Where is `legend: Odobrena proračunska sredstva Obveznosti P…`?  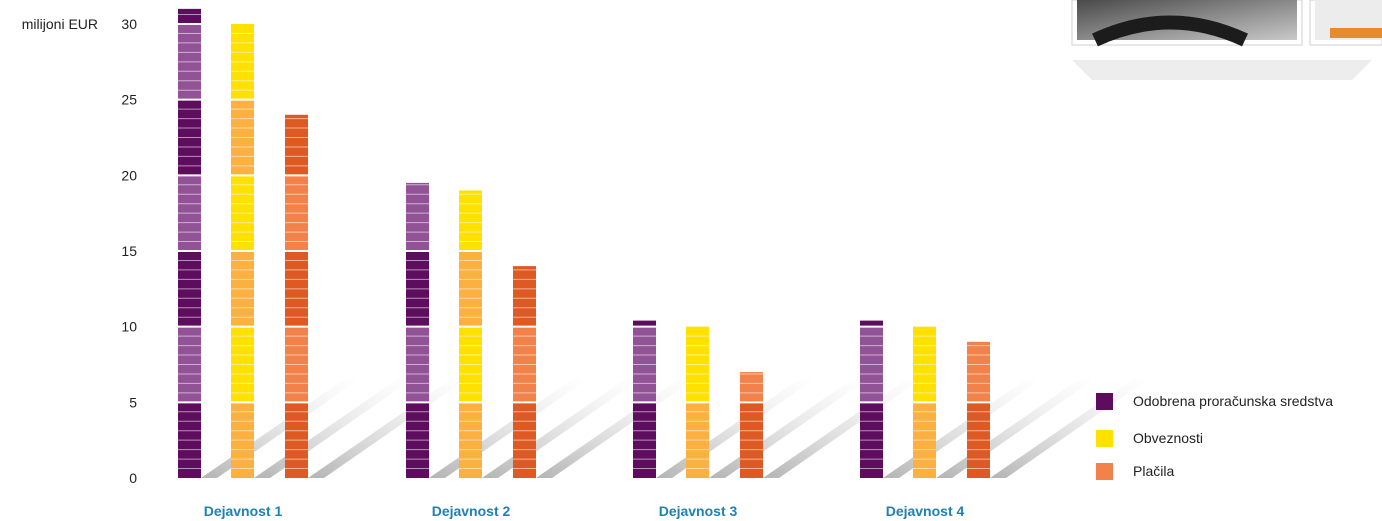 legend: Odobrena proračunska sredstva Obveznosti P… is located at coordinates (1214, 436).